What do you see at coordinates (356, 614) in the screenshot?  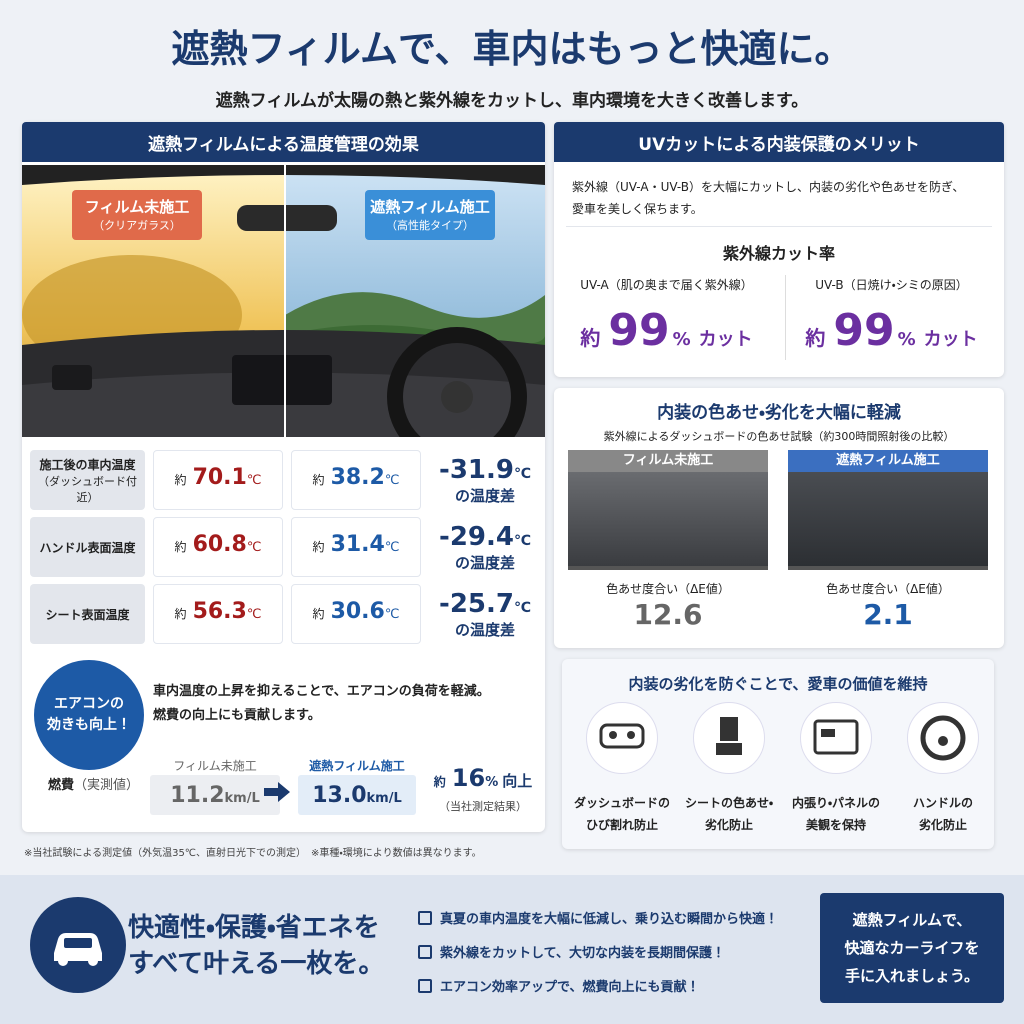 I see `temp-after: 約 30.6 ℃` at bounding box center [356, 614].